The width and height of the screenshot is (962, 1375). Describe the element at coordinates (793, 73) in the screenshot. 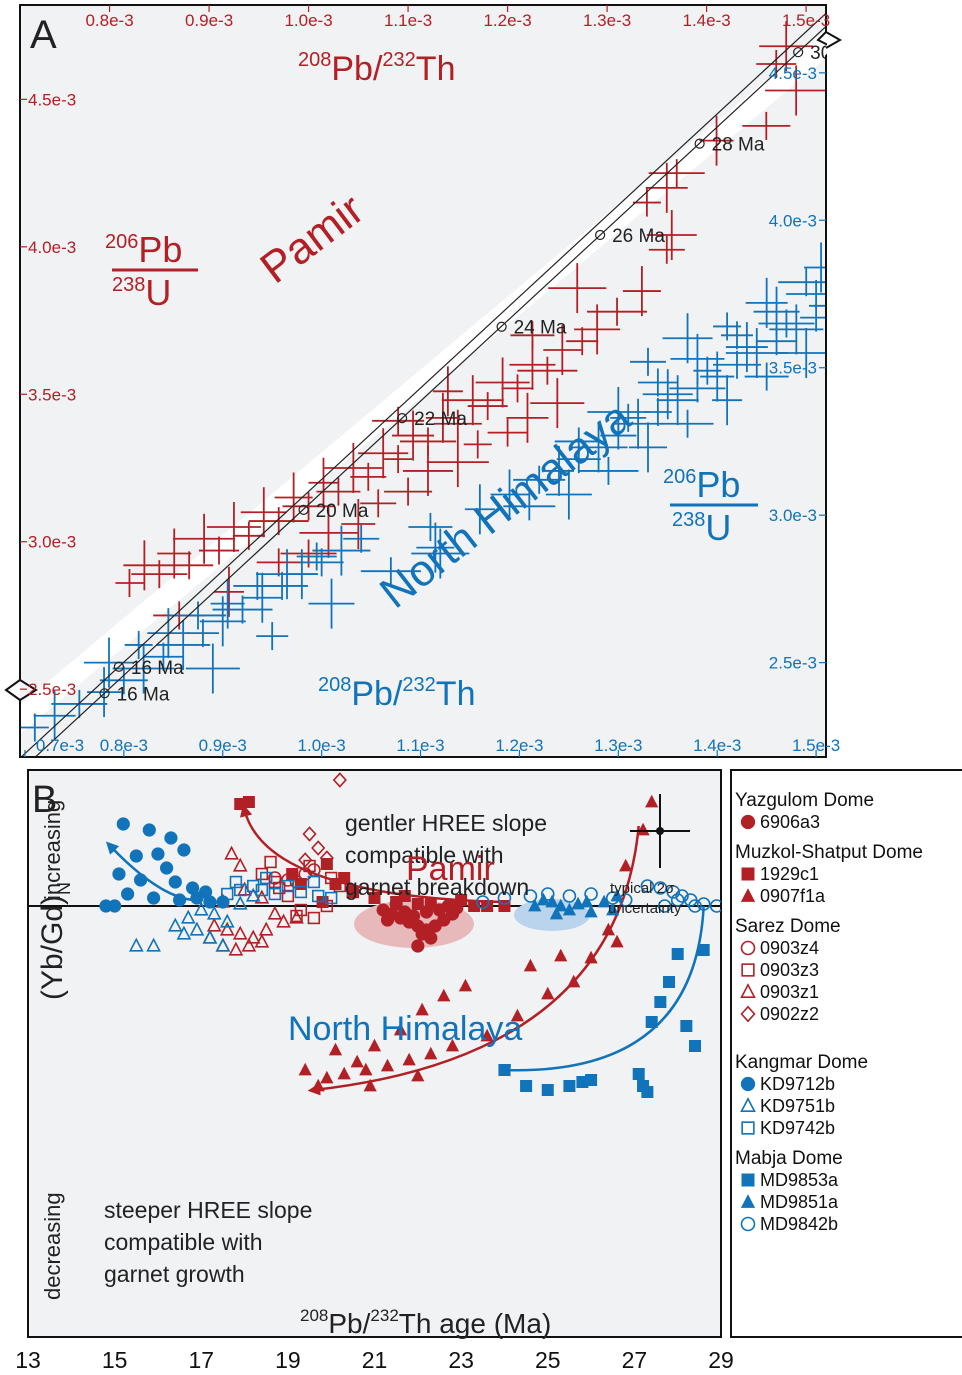

I see `right-tick-label: 4.5e-3` at that location.